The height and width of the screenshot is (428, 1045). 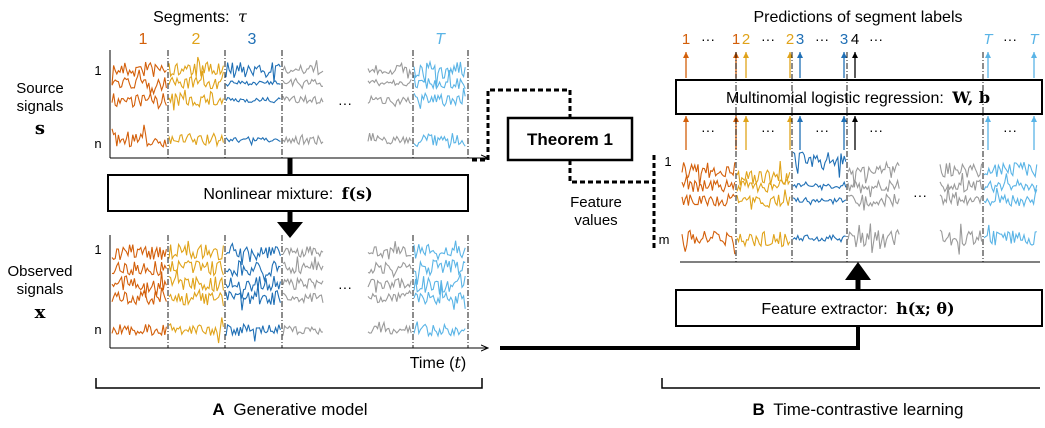 What do you see at coordinates (440, 39) in the screenshot?
I see `segment-label-T: T` at bounding box center [440, 39].